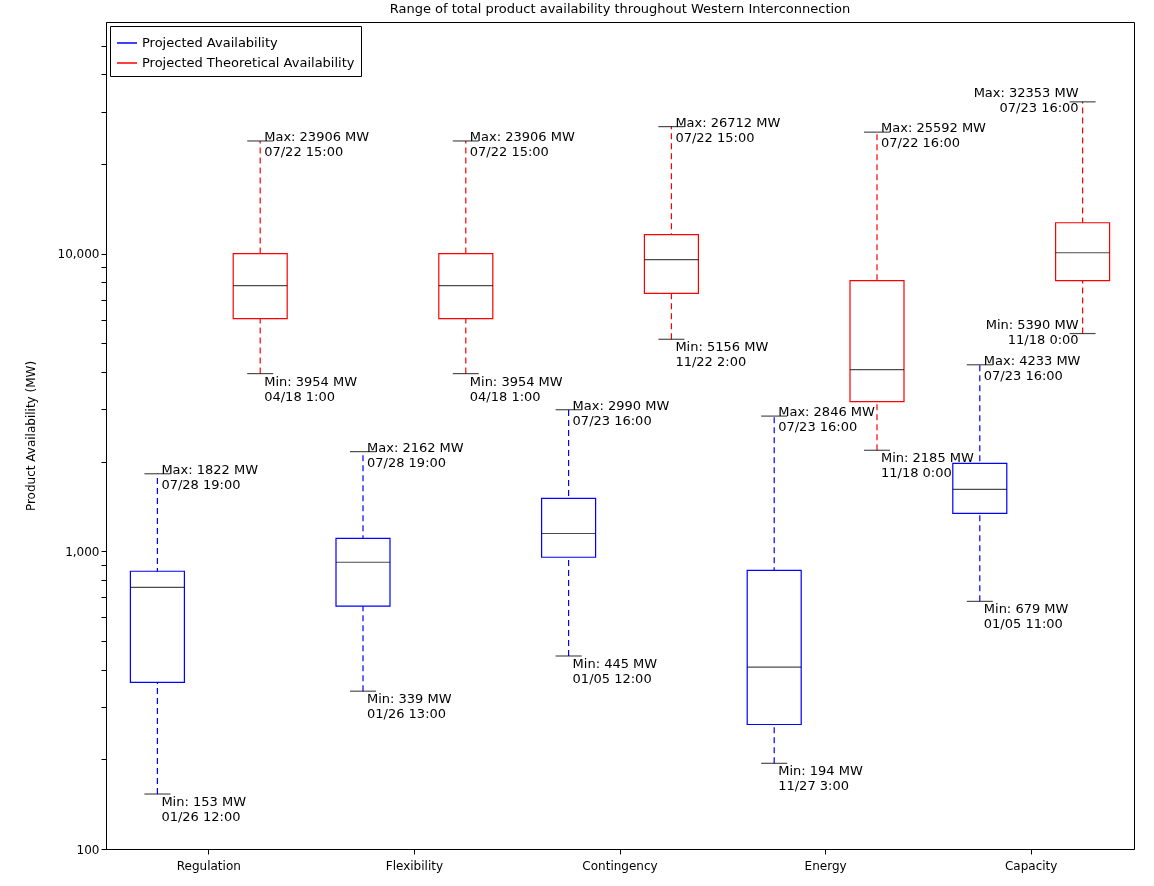 Image resolution: width=1154 pixels, height=886 pixels. Describe the element at coordinates (1032, 367) in the screenshot. I see `annotation: Max: 4233 MW 07/23 16:00` at that location.